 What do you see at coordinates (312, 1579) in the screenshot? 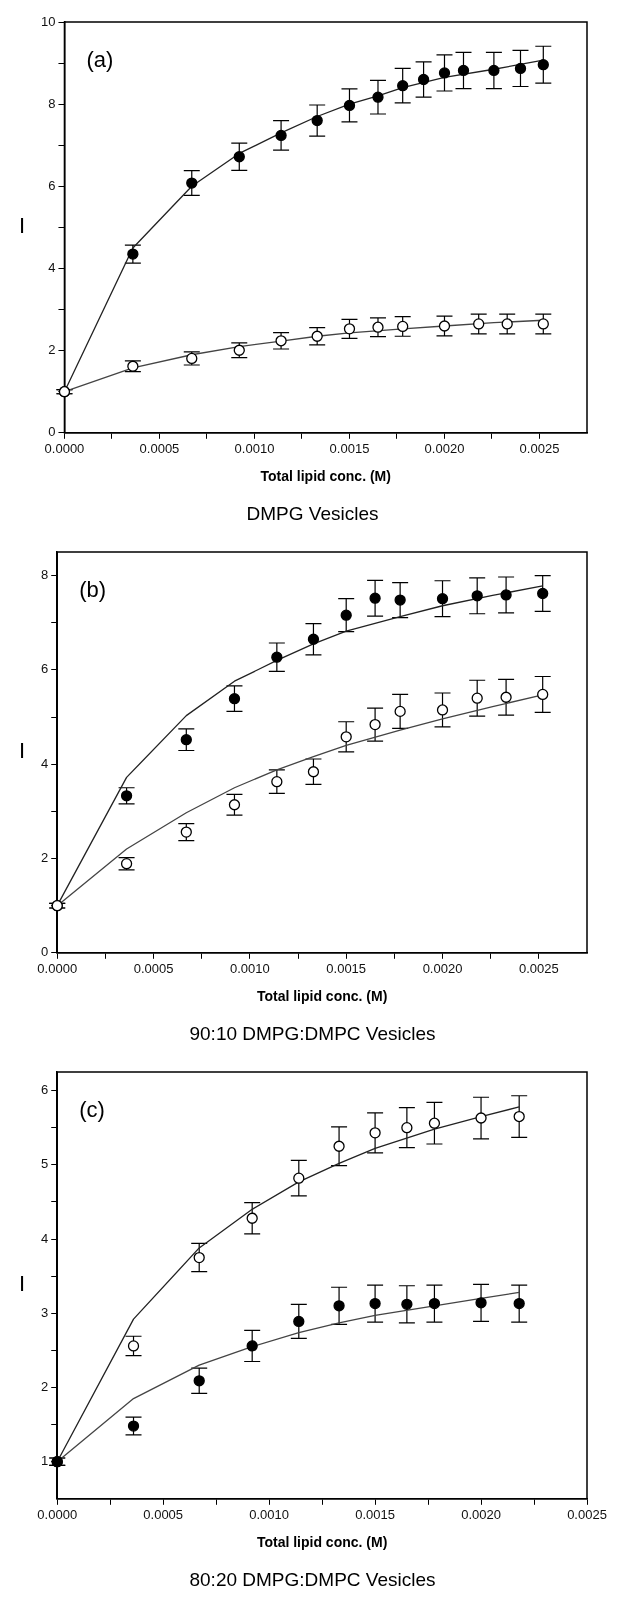
I see `text: 80:20 DMPG:DMPC Vesicles` at bounding box center [312, 1579].